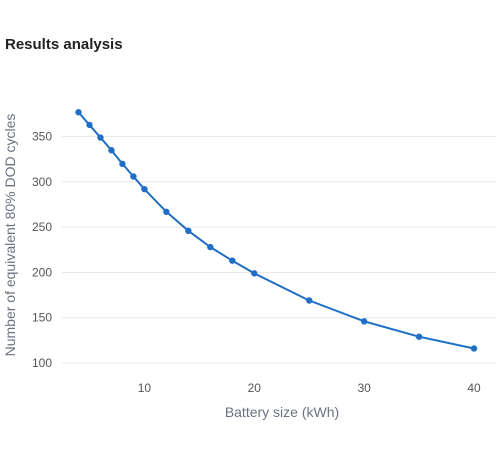 This screenshot has width=504, height=455. What do you see at coordinates (364, 388) in the screenshot?
I see `x-tick-label: 30` at bounding box center [364, 388].